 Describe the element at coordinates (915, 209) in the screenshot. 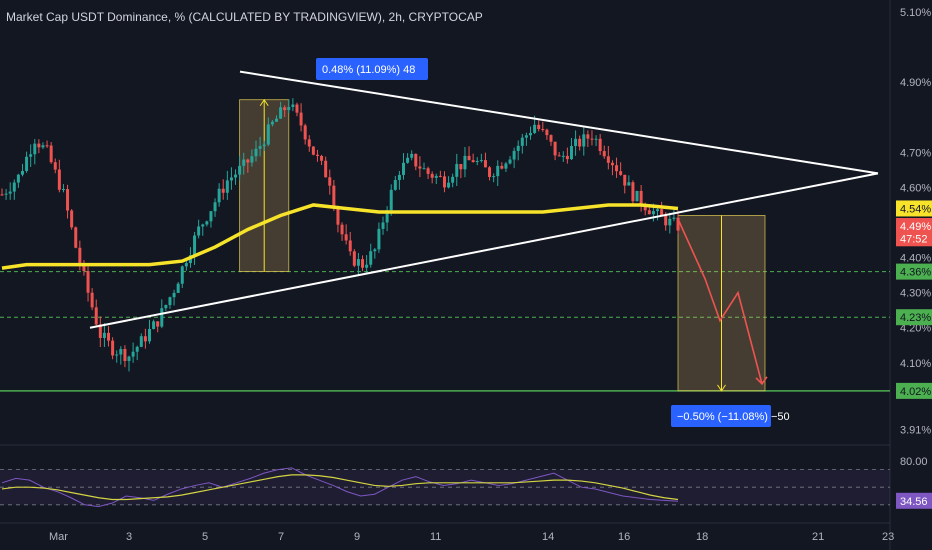

I see `price-label-0: 4.54%` at that location.